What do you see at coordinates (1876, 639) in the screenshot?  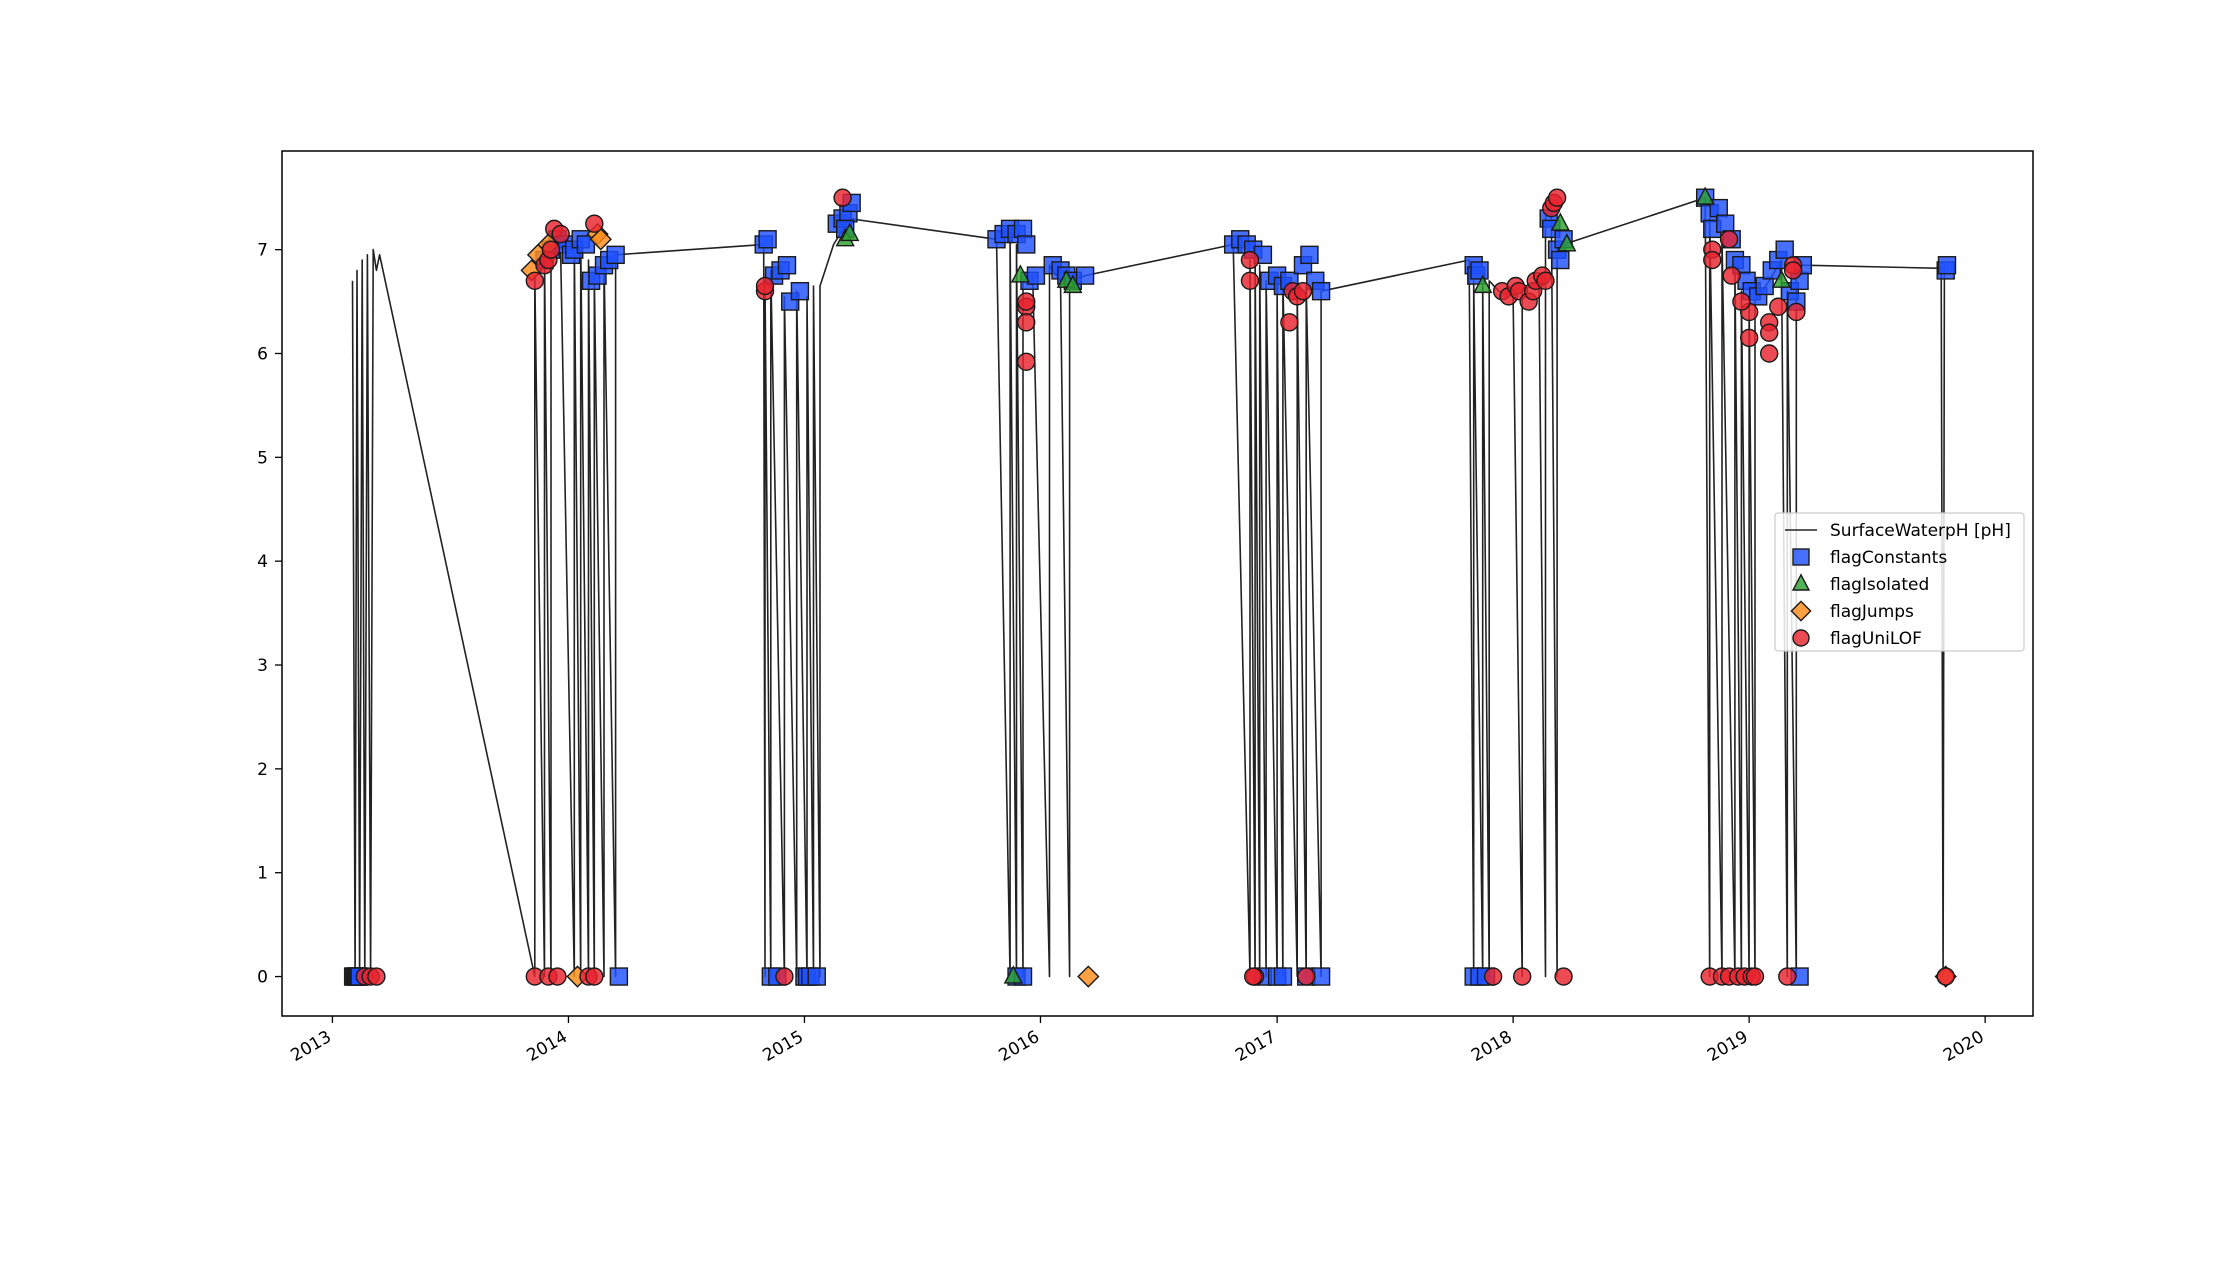 I see `legend-label: flagUniLOF` at bounding box center [1876, 639].